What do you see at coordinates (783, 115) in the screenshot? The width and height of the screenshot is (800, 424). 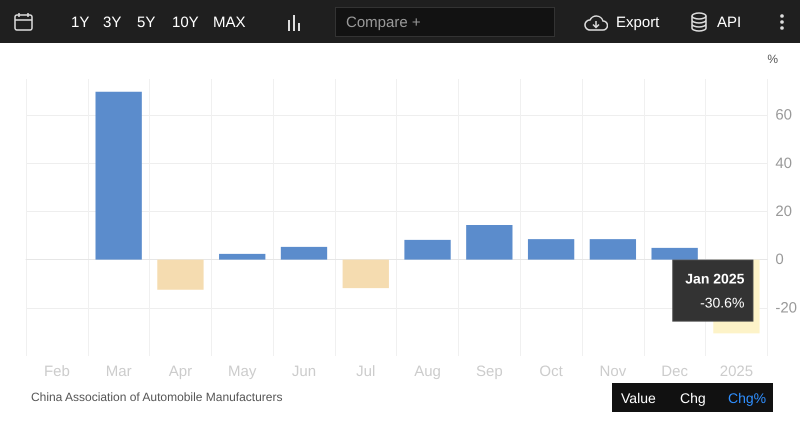 I see `y-tick-label: 60` at bounding box center [783, 115].